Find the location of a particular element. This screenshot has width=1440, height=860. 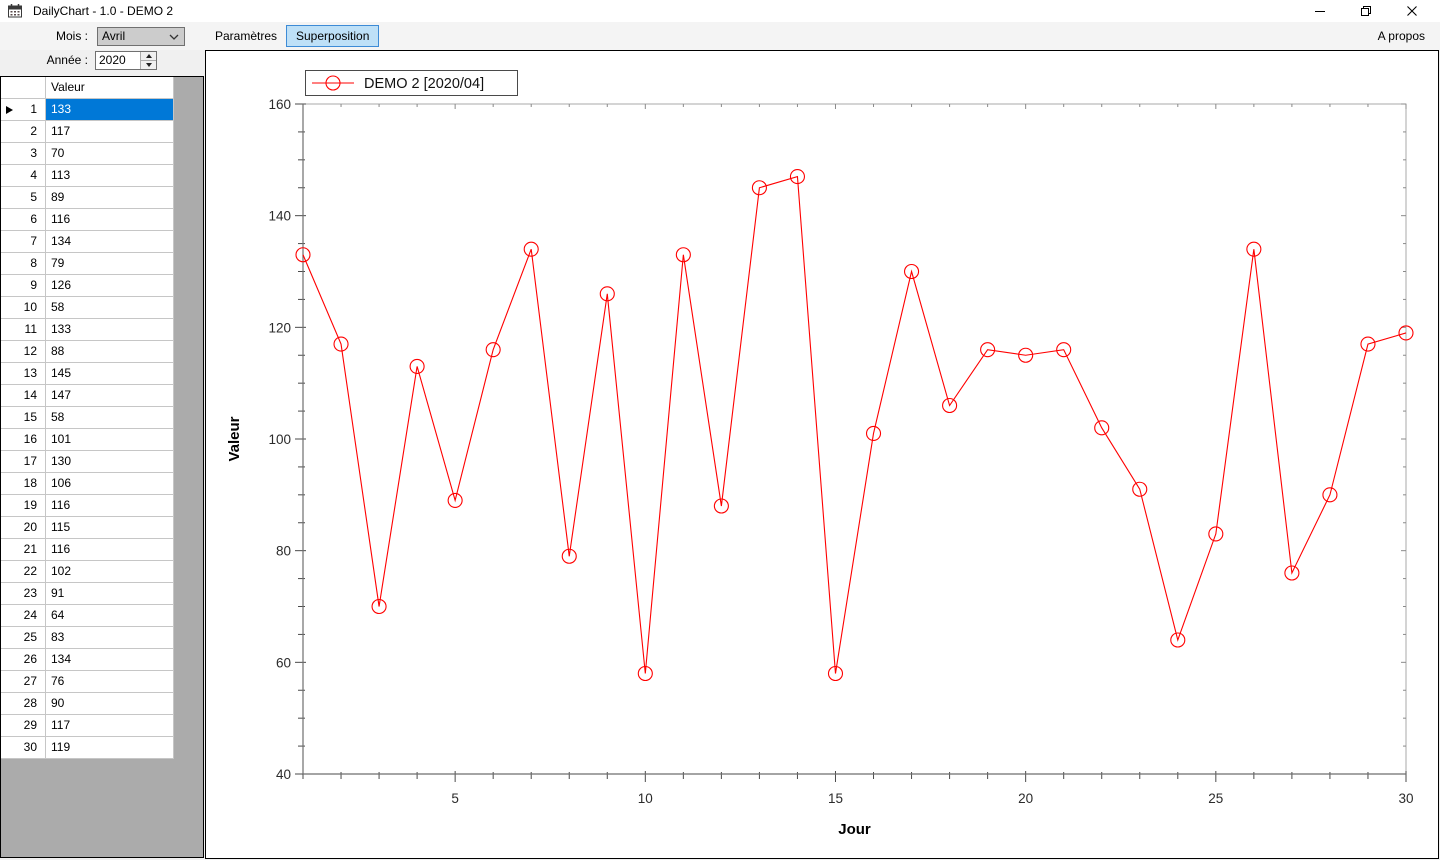

row-header-cell: 10 is located at coordinates (23, 308).